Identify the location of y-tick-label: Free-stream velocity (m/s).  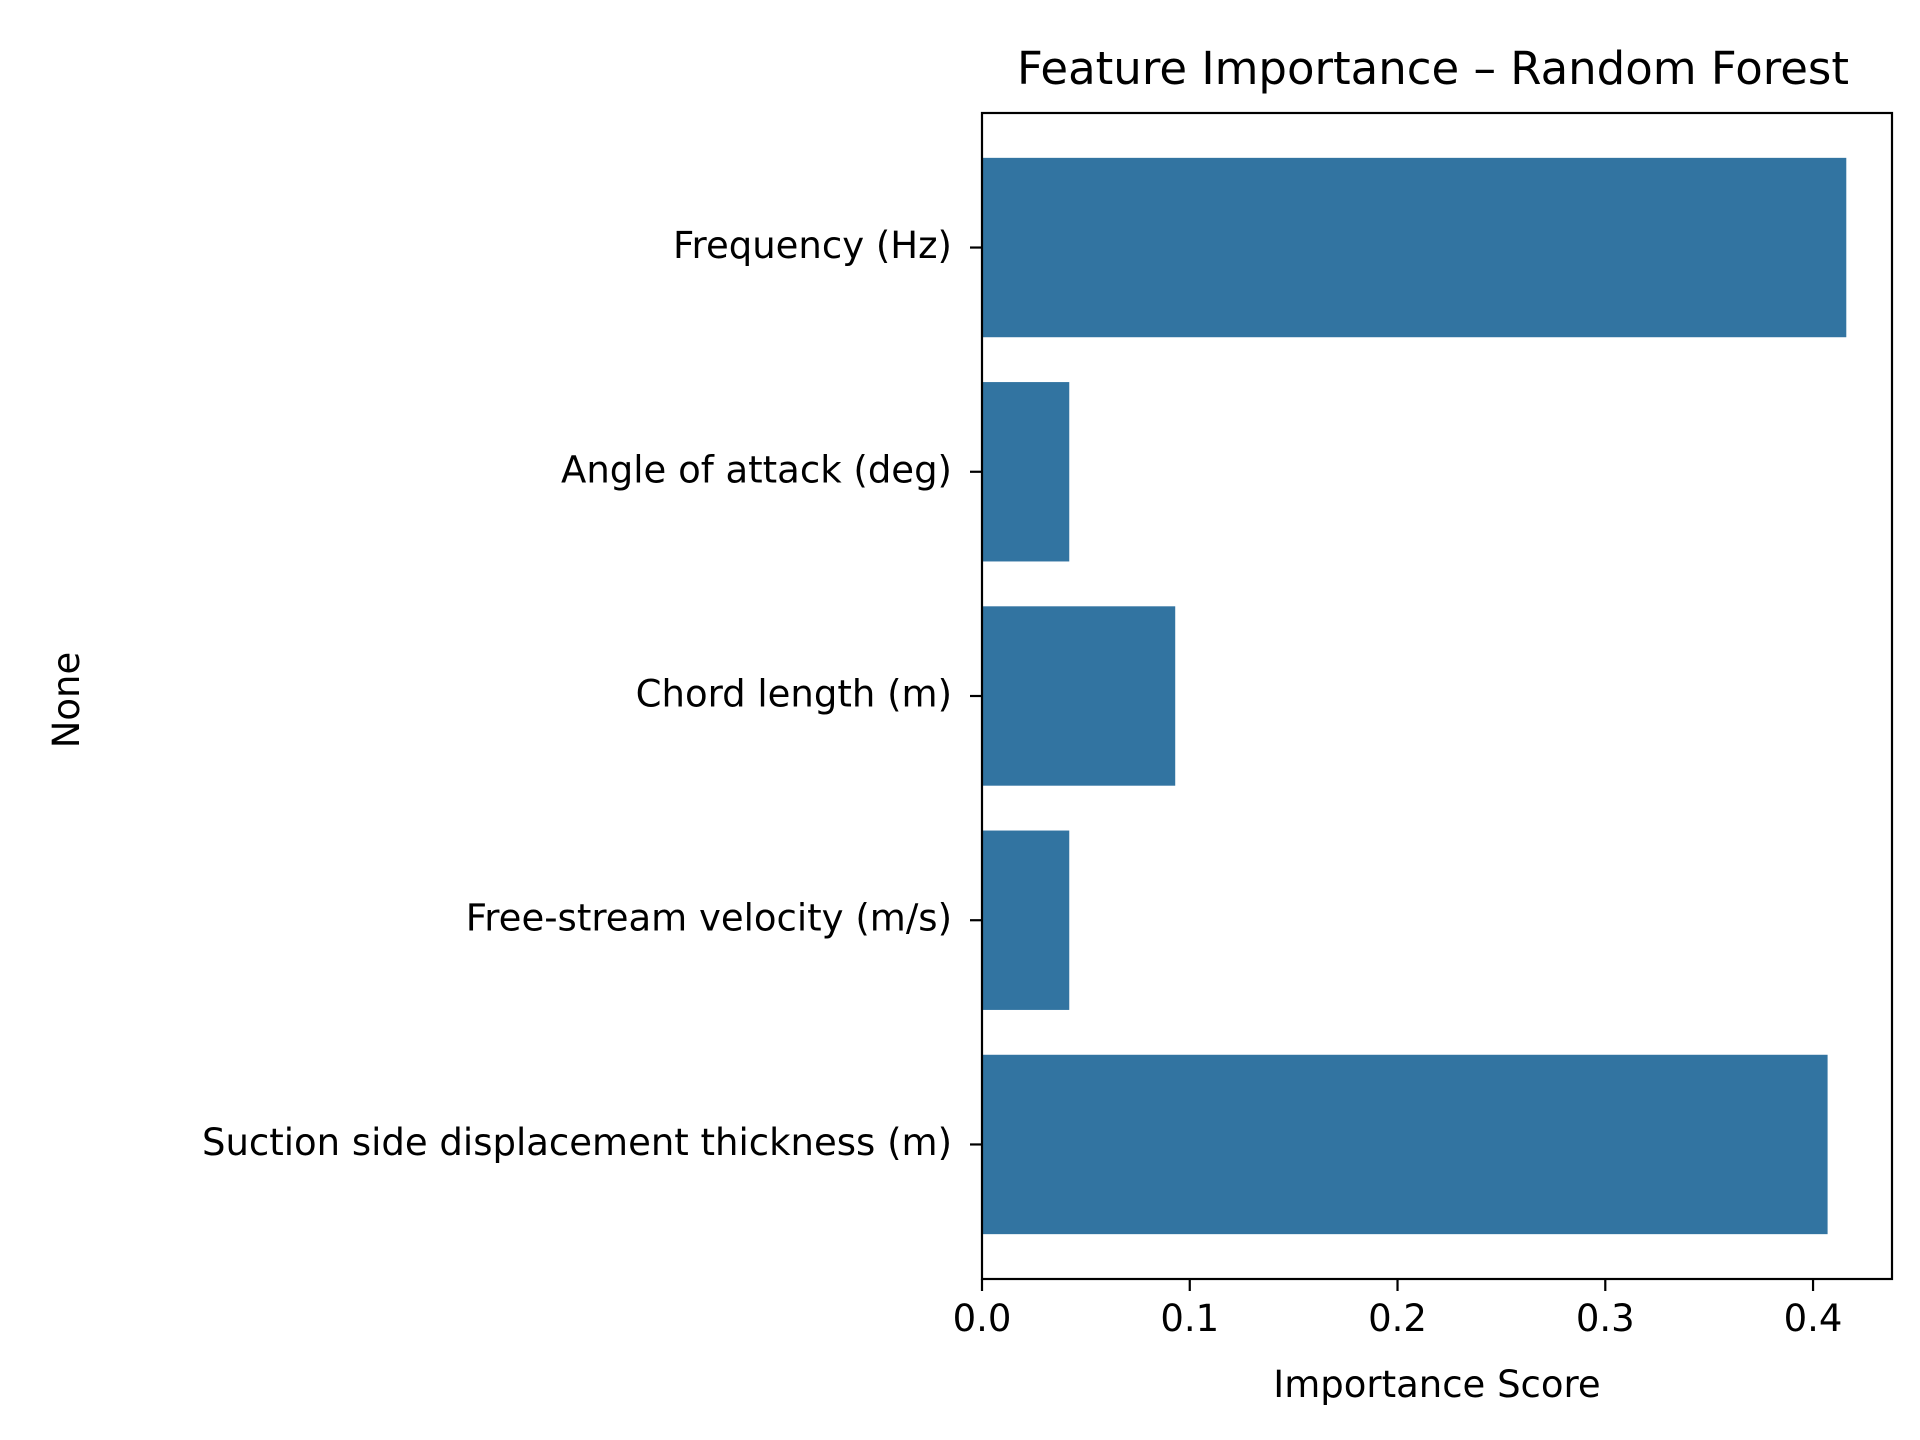
(709, 918).